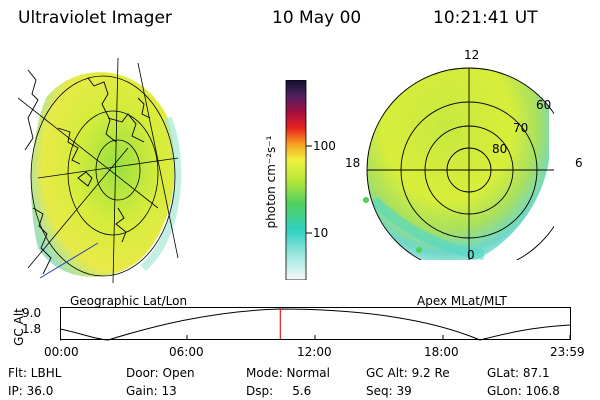 The image size is (600, 400). I want to click on x-tick-0600: 06:00, so click(186, 352).